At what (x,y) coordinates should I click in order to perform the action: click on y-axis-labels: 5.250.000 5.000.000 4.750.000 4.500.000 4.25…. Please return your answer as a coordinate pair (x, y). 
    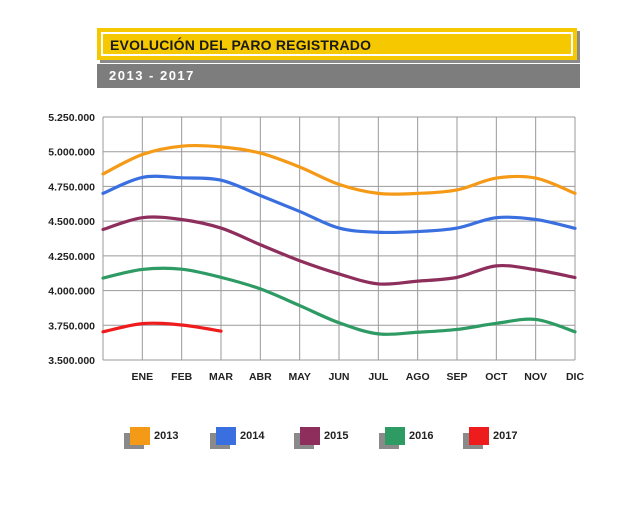
    Looking at the image, I should click on (71, 239).